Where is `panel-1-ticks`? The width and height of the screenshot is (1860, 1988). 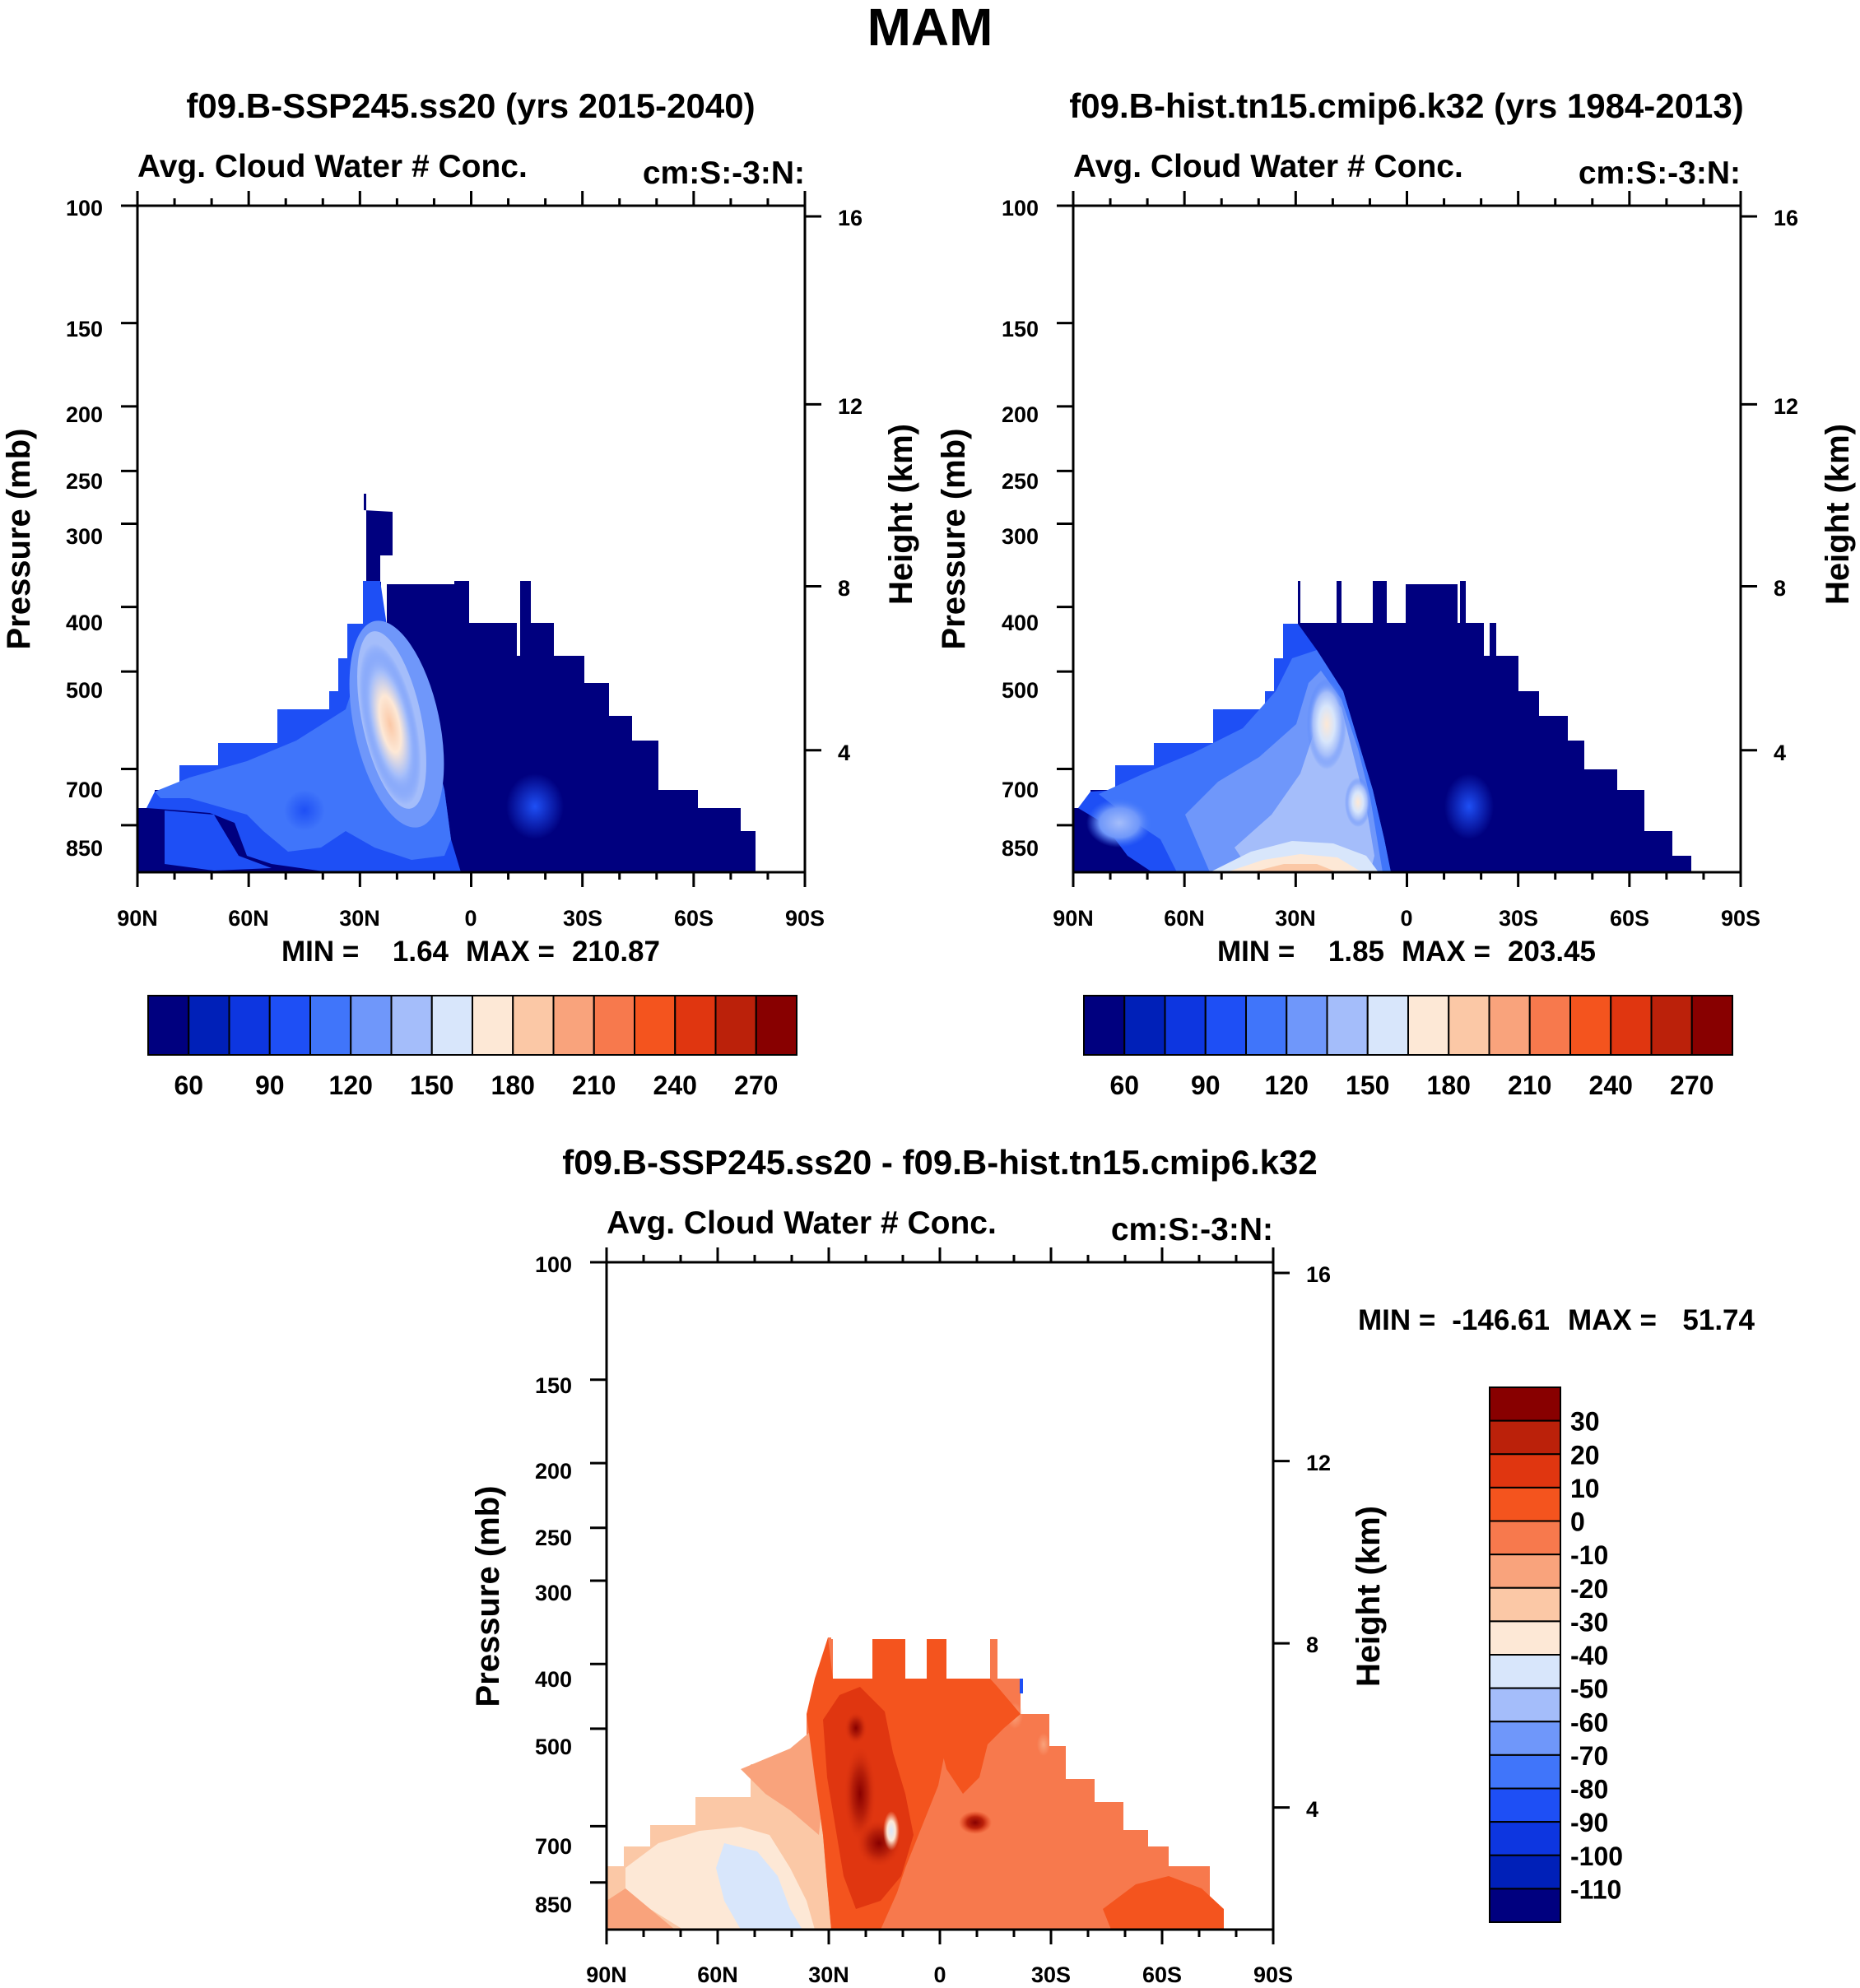
panel-1-ticks is located at coordinates (471, 539).